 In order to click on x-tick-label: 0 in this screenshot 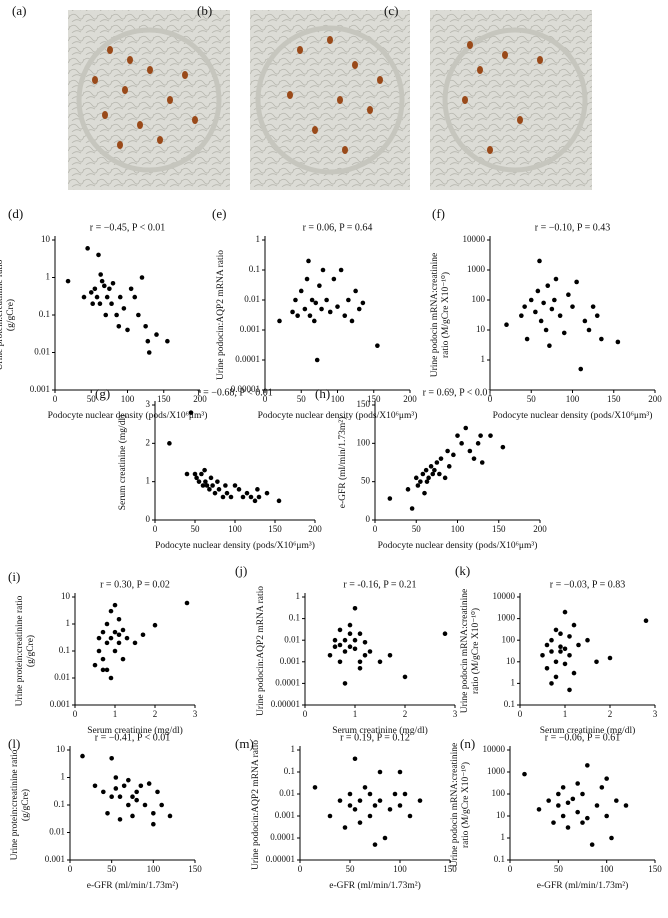, I will do `click(305, 714)`.